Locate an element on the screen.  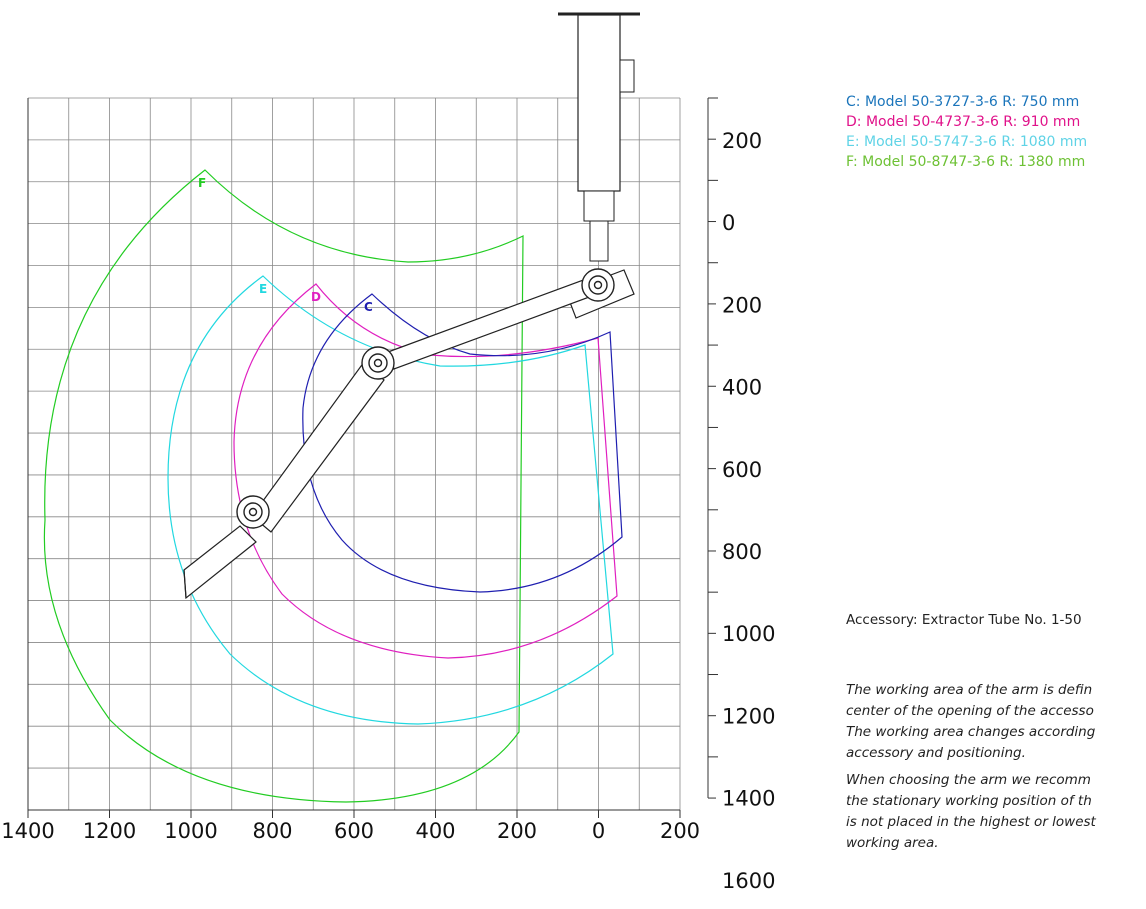
joint-elbow is located at coordinates (378, 363).